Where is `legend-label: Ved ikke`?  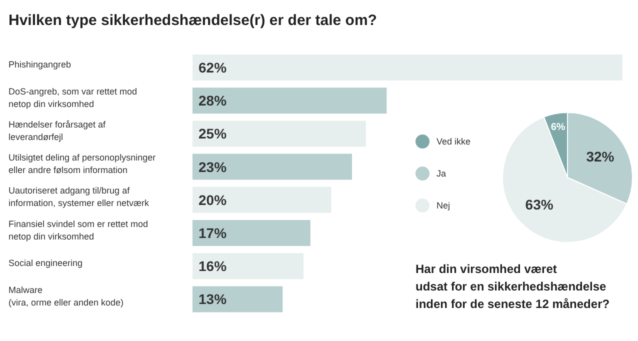
legend-label: Ved ikke is located at coordinates (453, 141).